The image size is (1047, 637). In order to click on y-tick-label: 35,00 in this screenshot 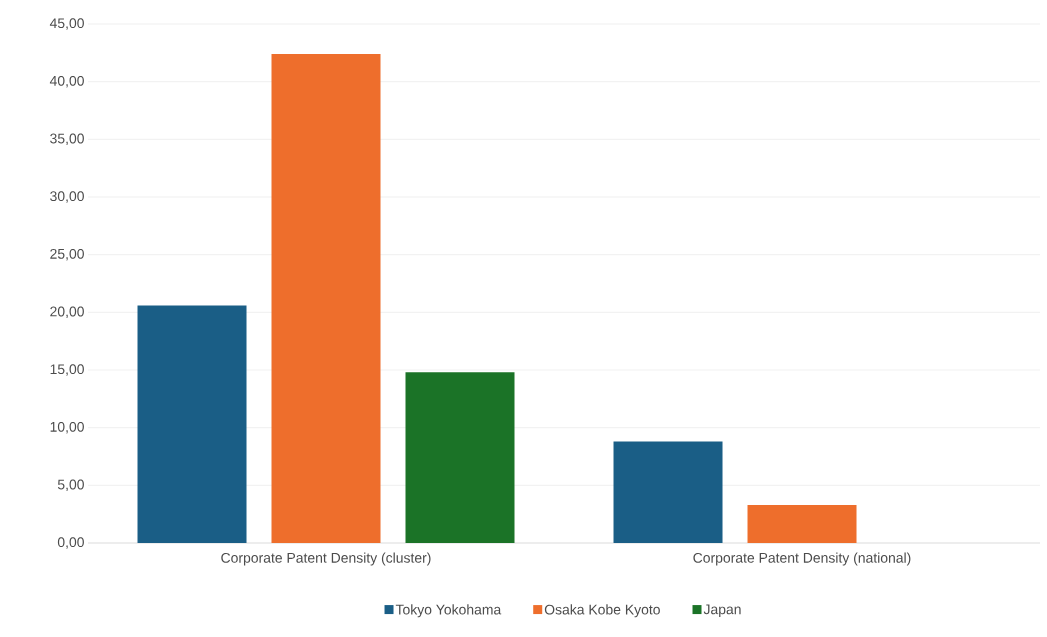, I will do `click(67, 139)`.